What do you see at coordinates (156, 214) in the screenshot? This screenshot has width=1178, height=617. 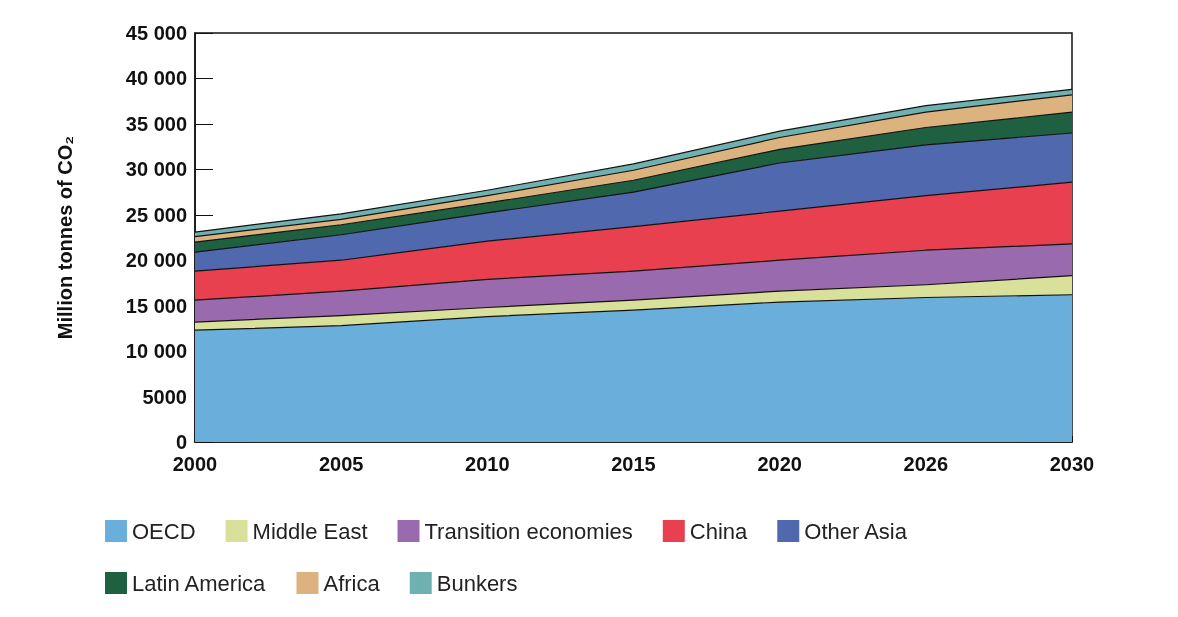 I see `y-tick-label: 25 000` at bounding box center [156, 214].